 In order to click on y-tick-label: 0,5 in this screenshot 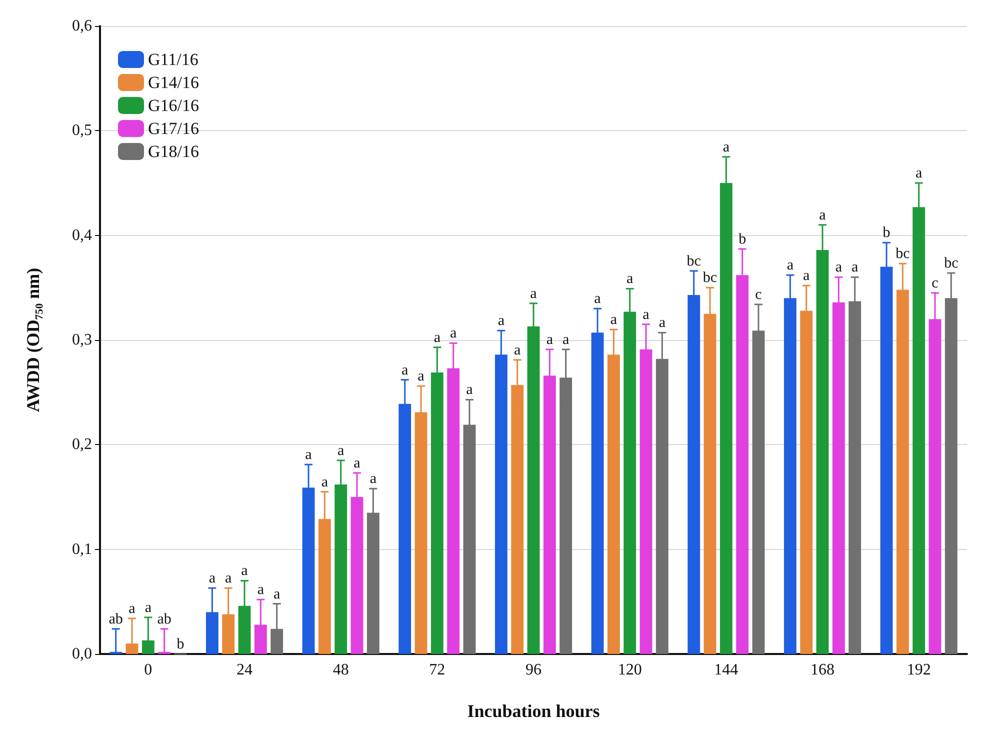, I will do `click(82, 131)`.